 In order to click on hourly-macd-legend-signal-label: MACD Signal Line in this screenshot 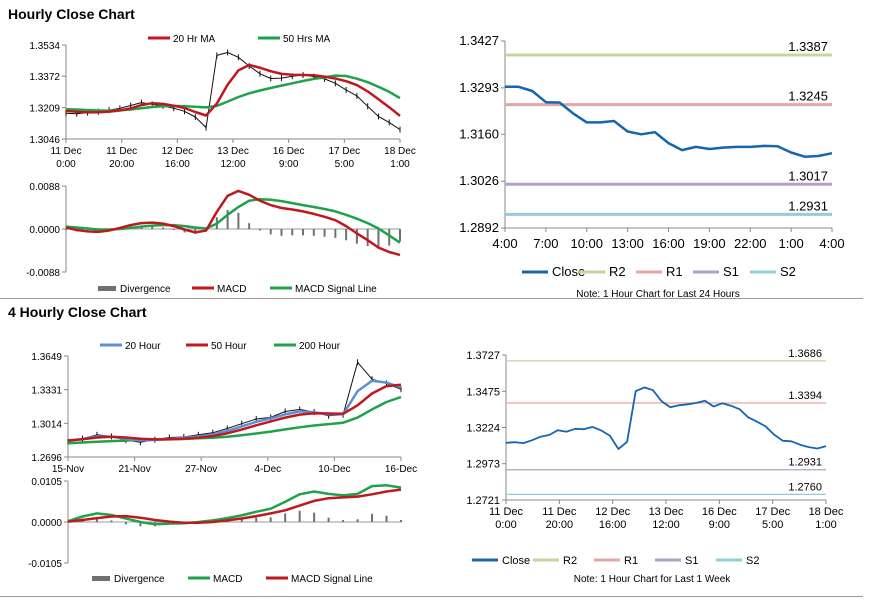, I will do `click(336, 289)`.